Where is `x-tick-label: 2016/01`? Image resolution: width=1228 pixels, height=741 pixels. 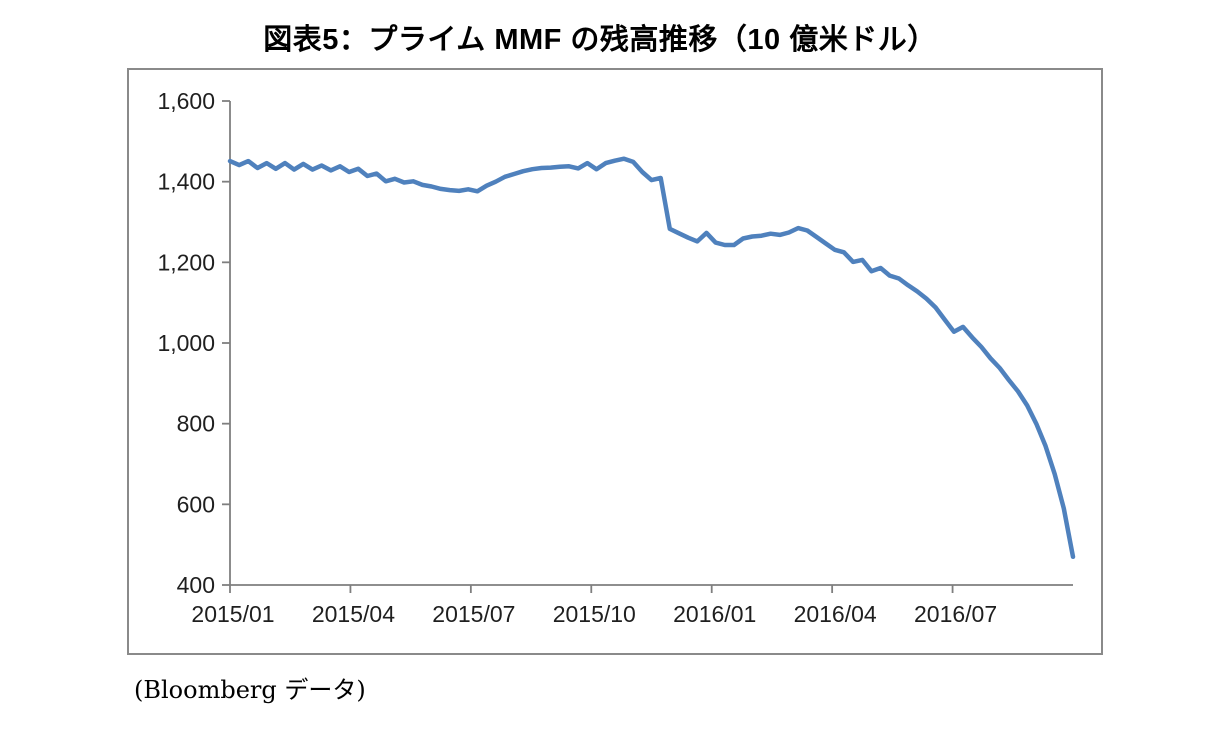
x-tick-label: 2016/01 is located at coordinates (714, 614).